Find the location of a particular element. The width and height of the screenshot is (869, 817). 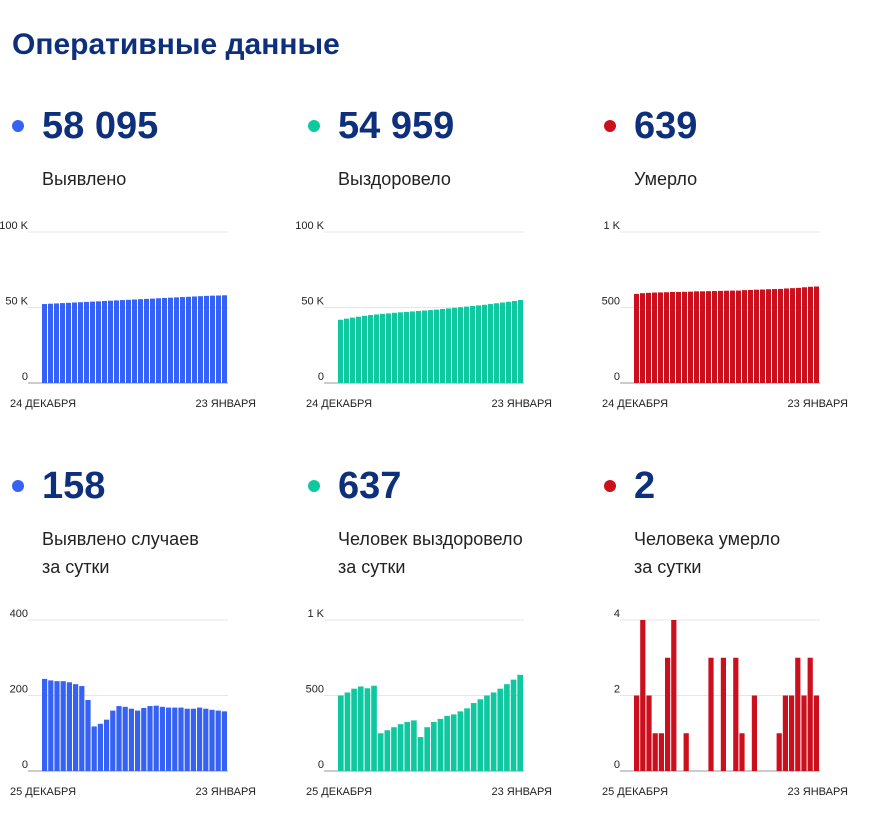

stat-label: Умерло is located at coordinates (666, 179).